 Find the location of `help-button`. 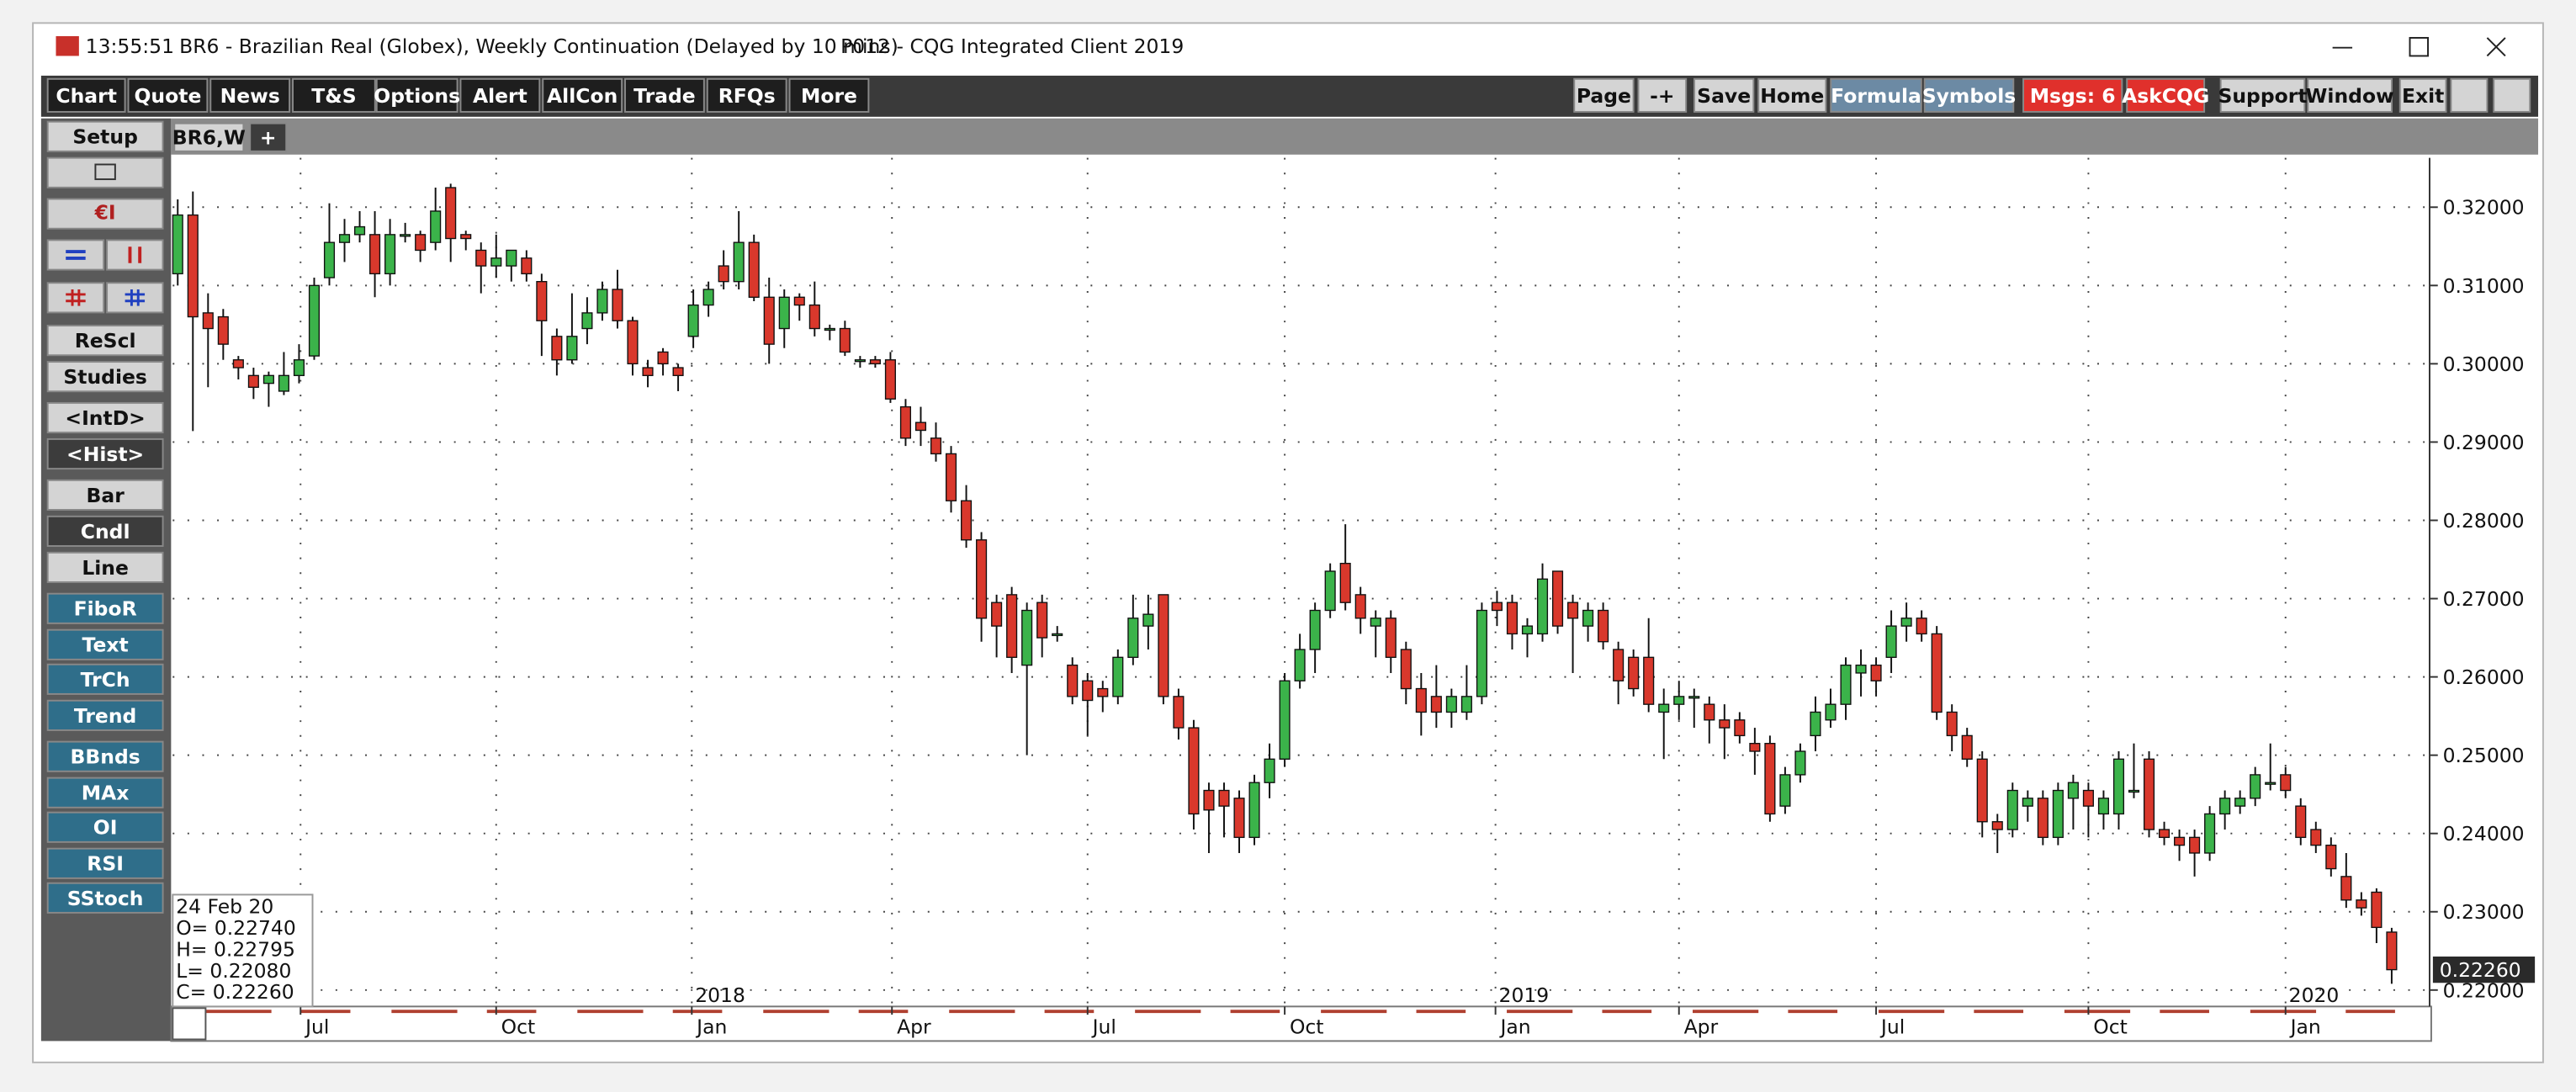

help-button is located at coordinates (2512, 95).